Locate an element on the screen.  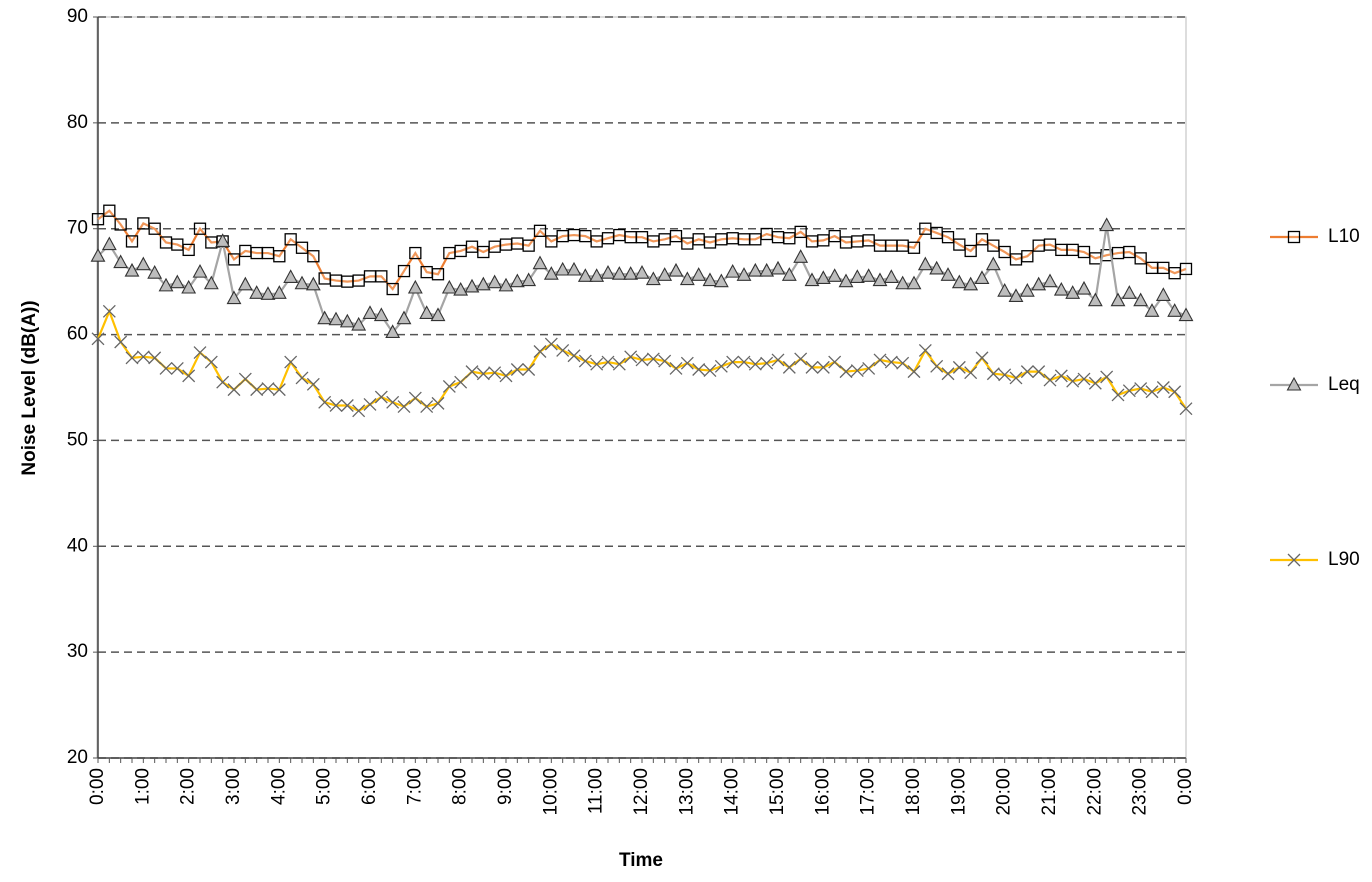
legend-label: L90 is located at coordinates (1344, 559).